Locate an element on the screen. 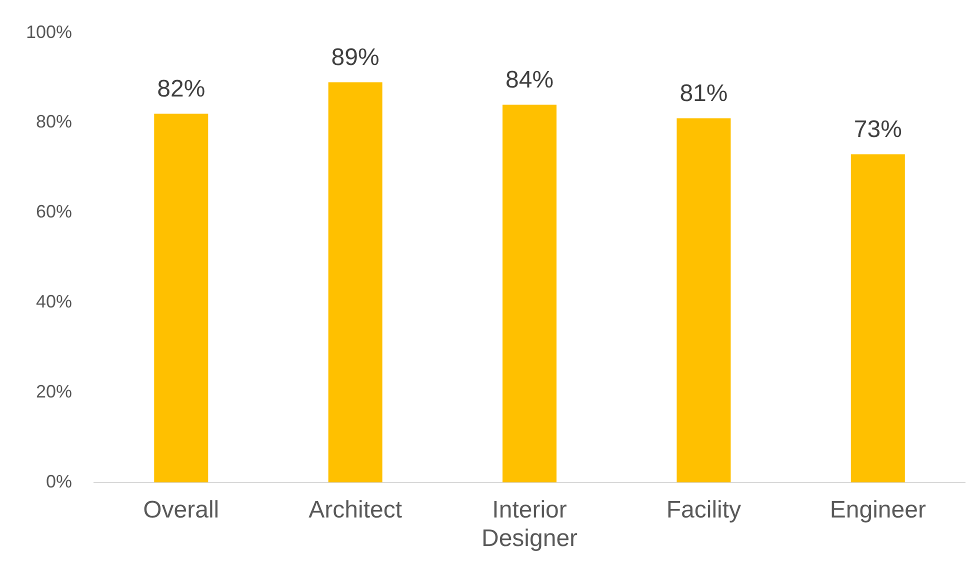 This screenshot has width=969, height=568. y-tick-label: 100% is located at coordinates (49, 32).